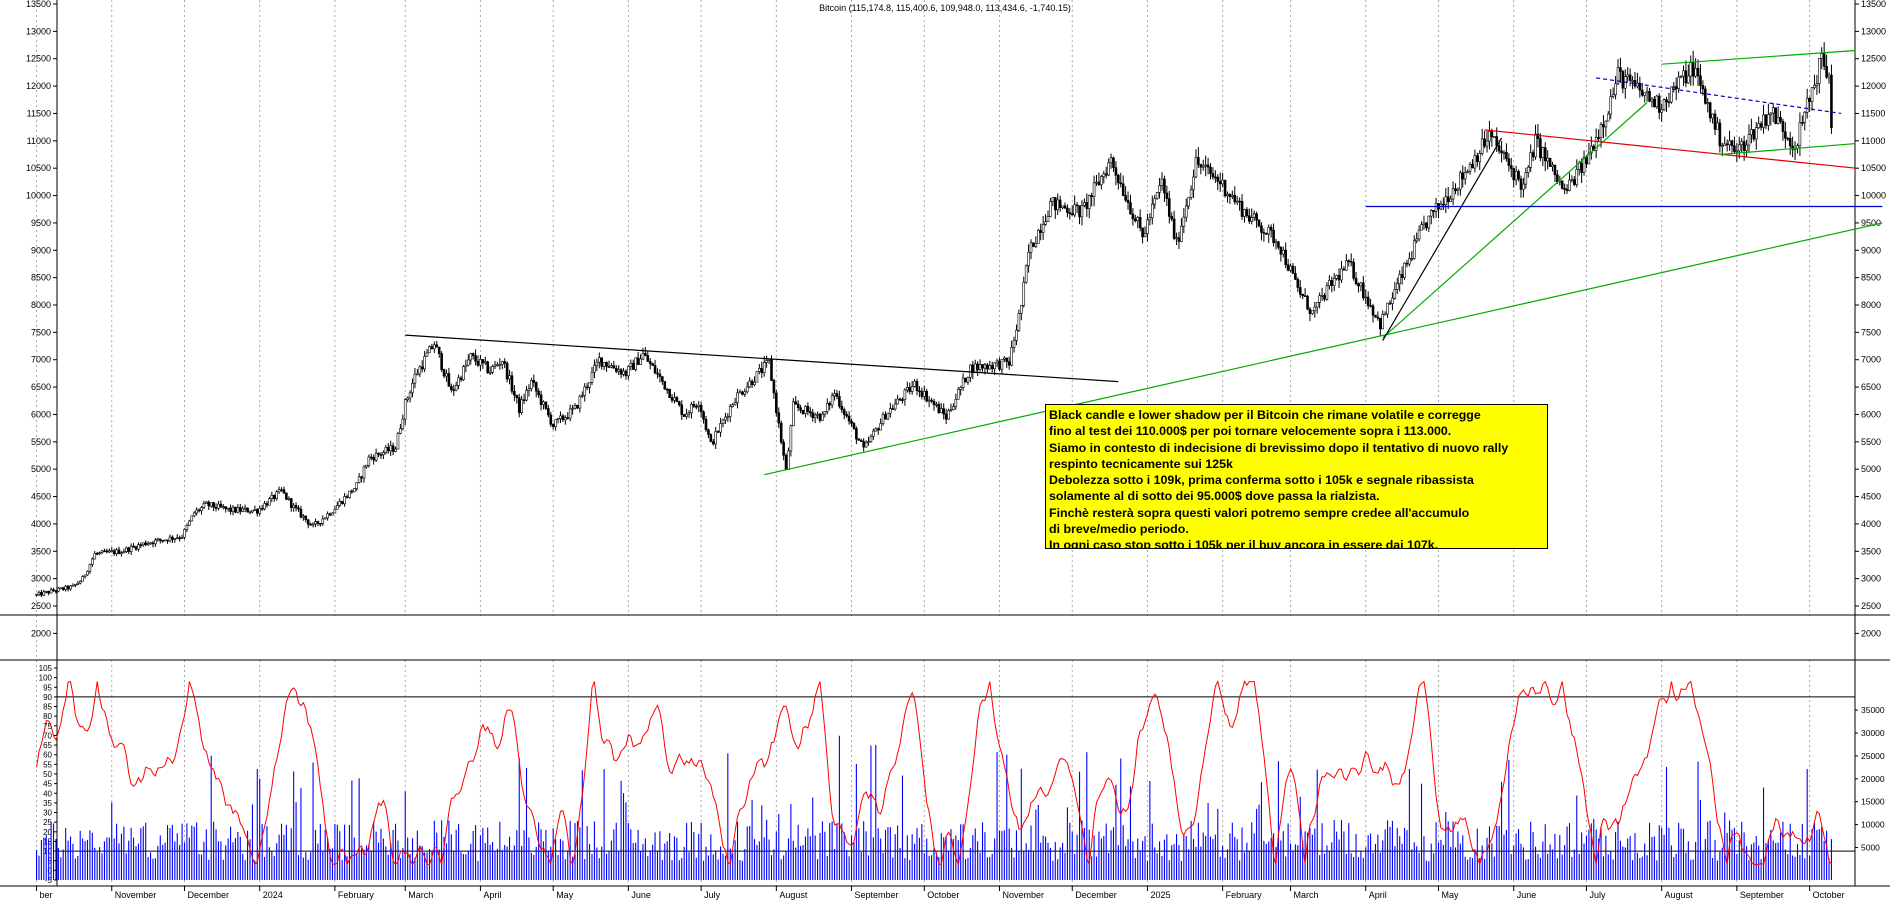  I want to click on ind-right-label: 10000, so click(1873, 825).